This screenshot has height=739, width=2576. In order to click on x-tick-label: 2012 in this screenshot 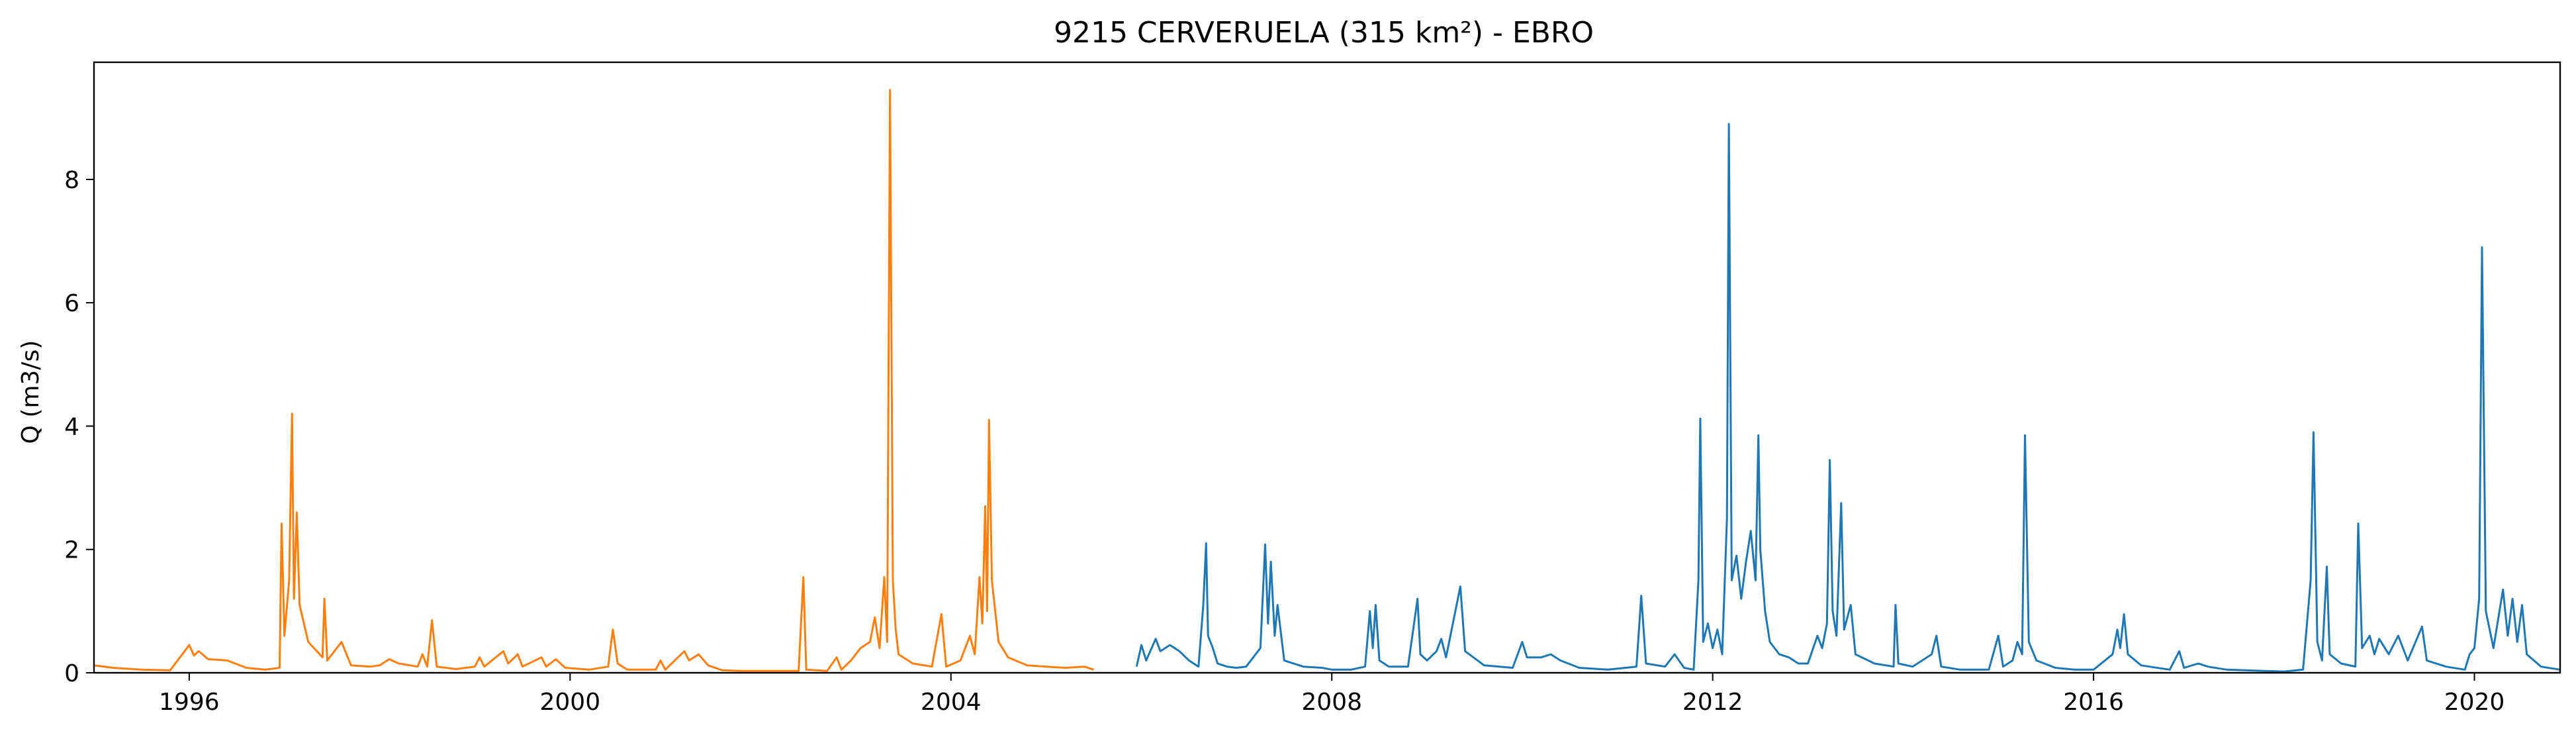, I will do `click(1712, 702)`.